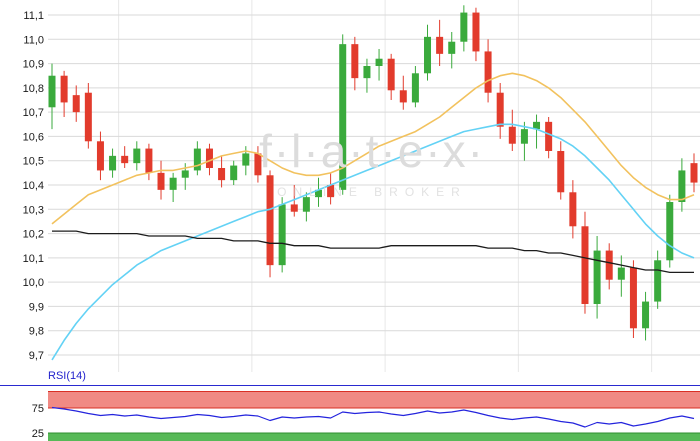 The image size is (700, 441). Describe the element at coordinates (33, 259) in the screenshot. I see `y-axis-tick-label: 10,1` at that location.